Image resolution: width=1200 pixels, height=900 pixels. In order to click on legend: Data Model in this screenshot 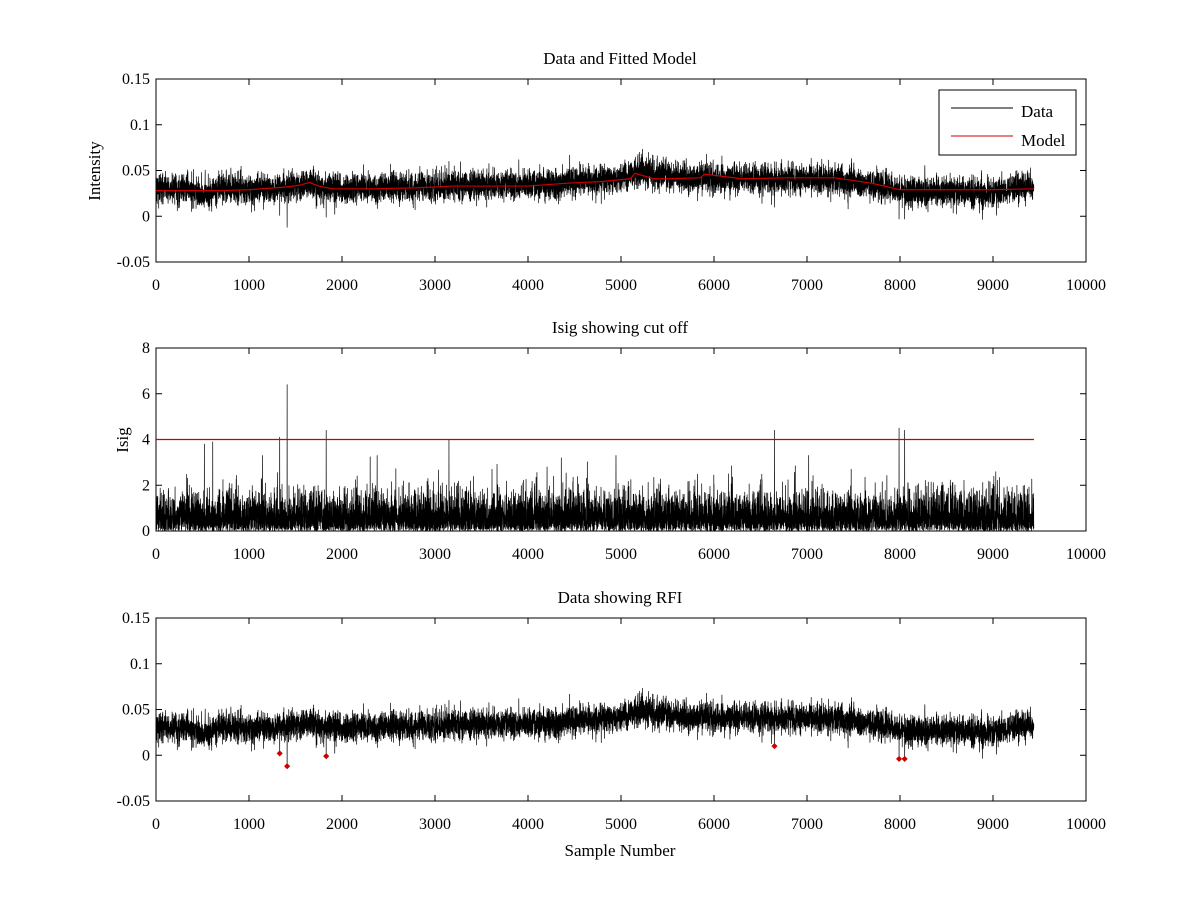, I will do `click(1007, 122)`.